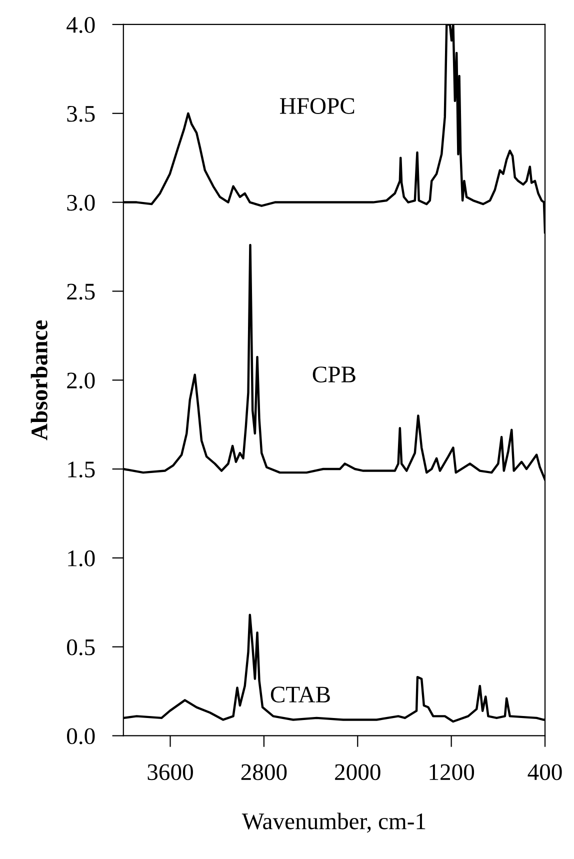 Image resolution: width=574 pixels, height=859 pixels. Describe the element at coordinates (317, 106) in the screenshot. I see `text: HFOPC` at that location.